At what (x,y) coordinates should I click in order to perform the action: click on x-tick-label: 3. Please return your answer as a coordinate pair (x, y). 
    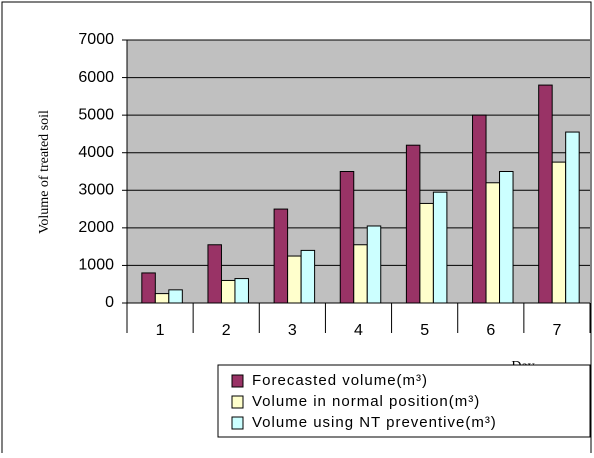
    Looking at the image, I should click on (292, 330).